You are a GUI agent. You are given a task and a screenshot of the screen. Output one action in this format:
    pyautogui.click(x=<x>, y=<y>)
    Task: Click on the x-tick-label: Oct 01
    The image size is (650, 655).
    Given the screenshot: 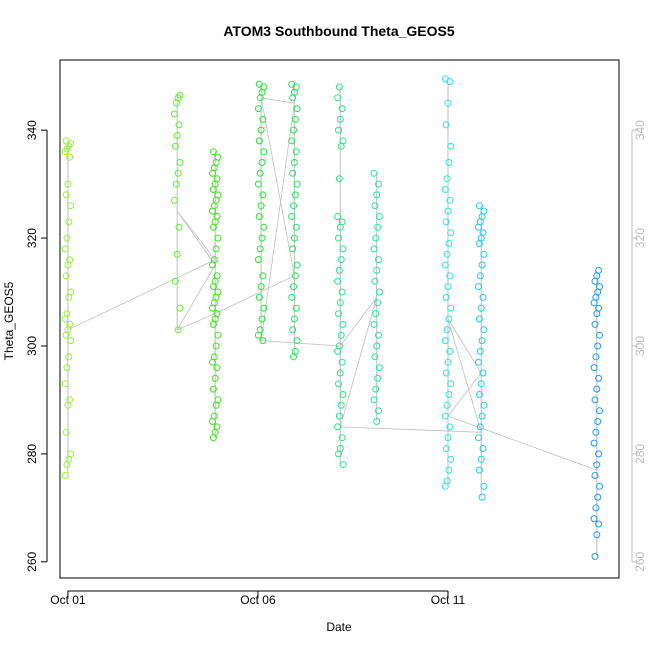 What is the action you would take?
    pyautogui.click(x=68, y=600)
    